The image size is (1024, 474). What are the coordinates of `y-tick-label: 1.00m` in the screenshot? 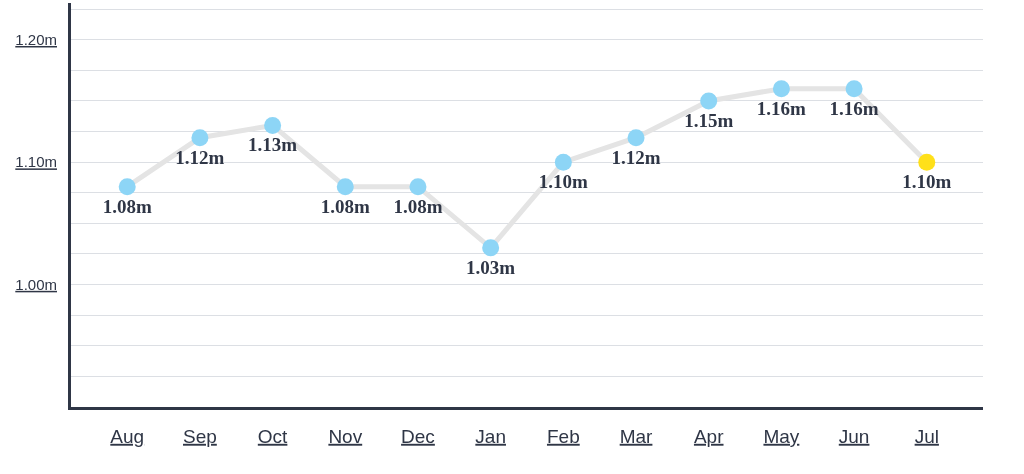 It's located at (36, 284).